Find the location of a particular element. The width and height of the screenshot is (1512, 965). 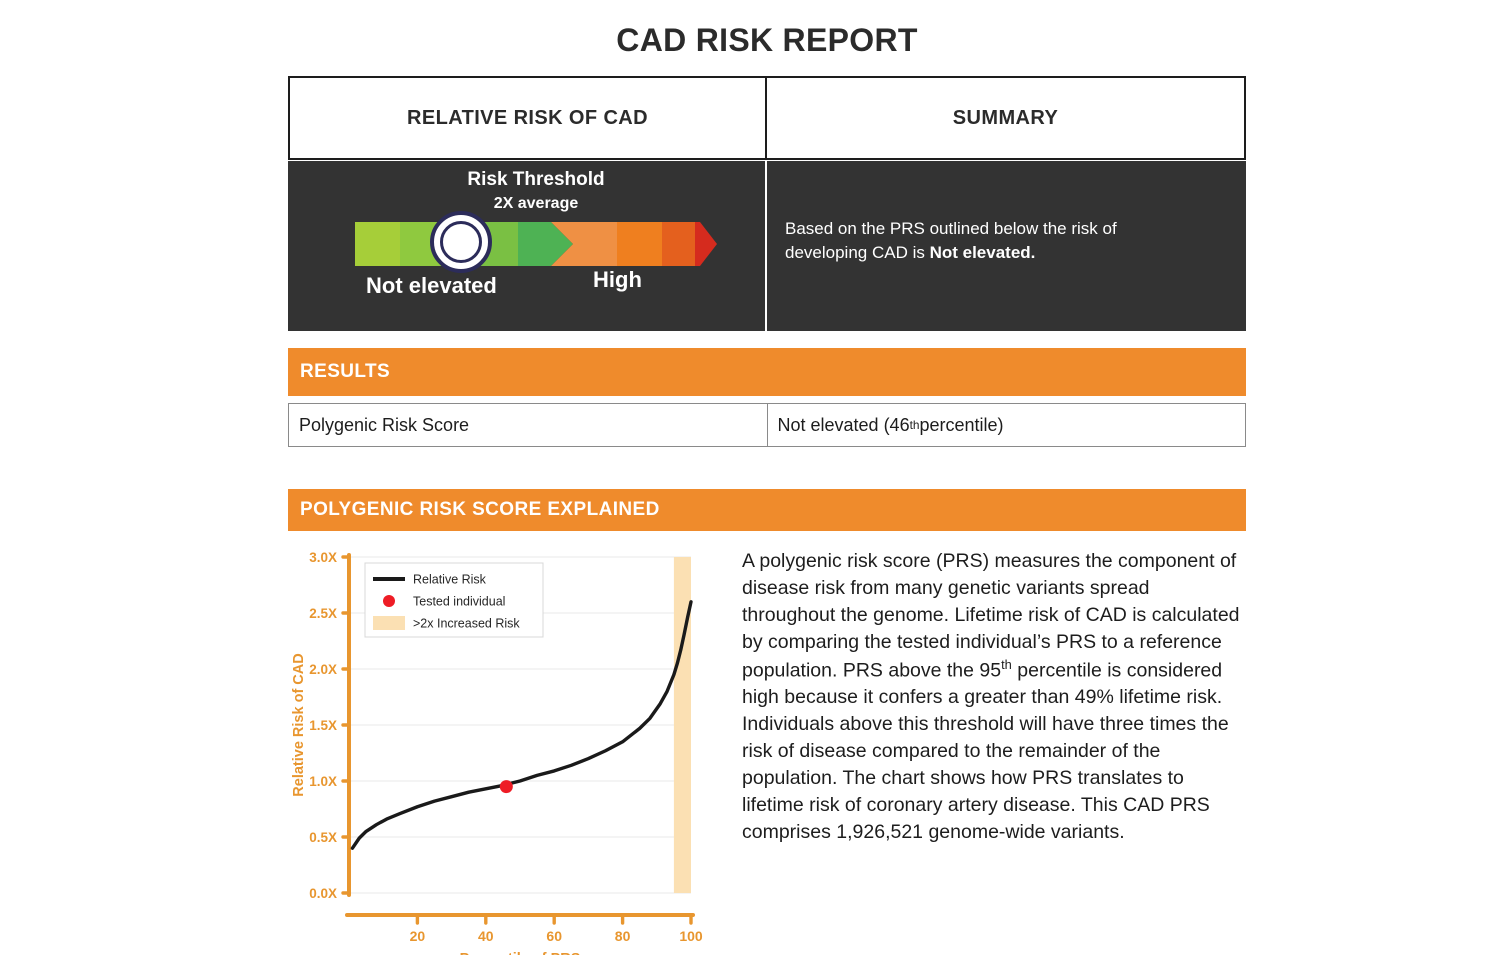

relative-risk-panel: Risk Threshold 2X average is located at coordinates (527, 246).